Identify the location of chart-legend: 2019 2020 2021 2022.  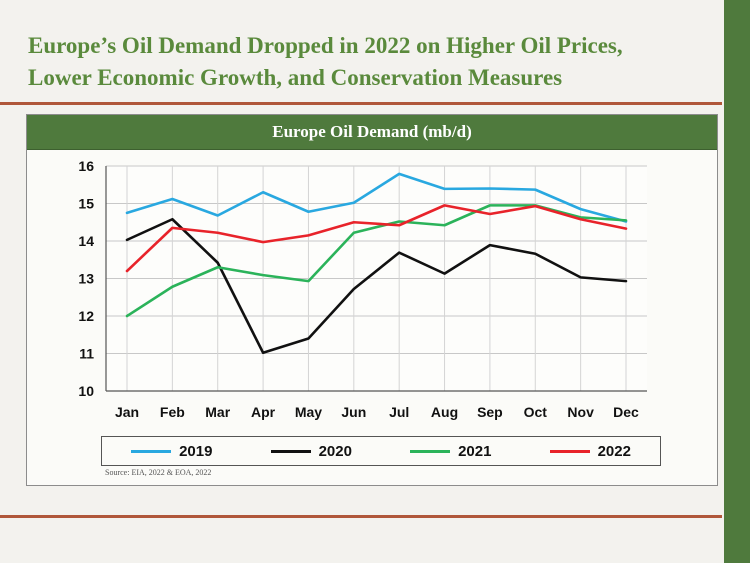
(381, 451).